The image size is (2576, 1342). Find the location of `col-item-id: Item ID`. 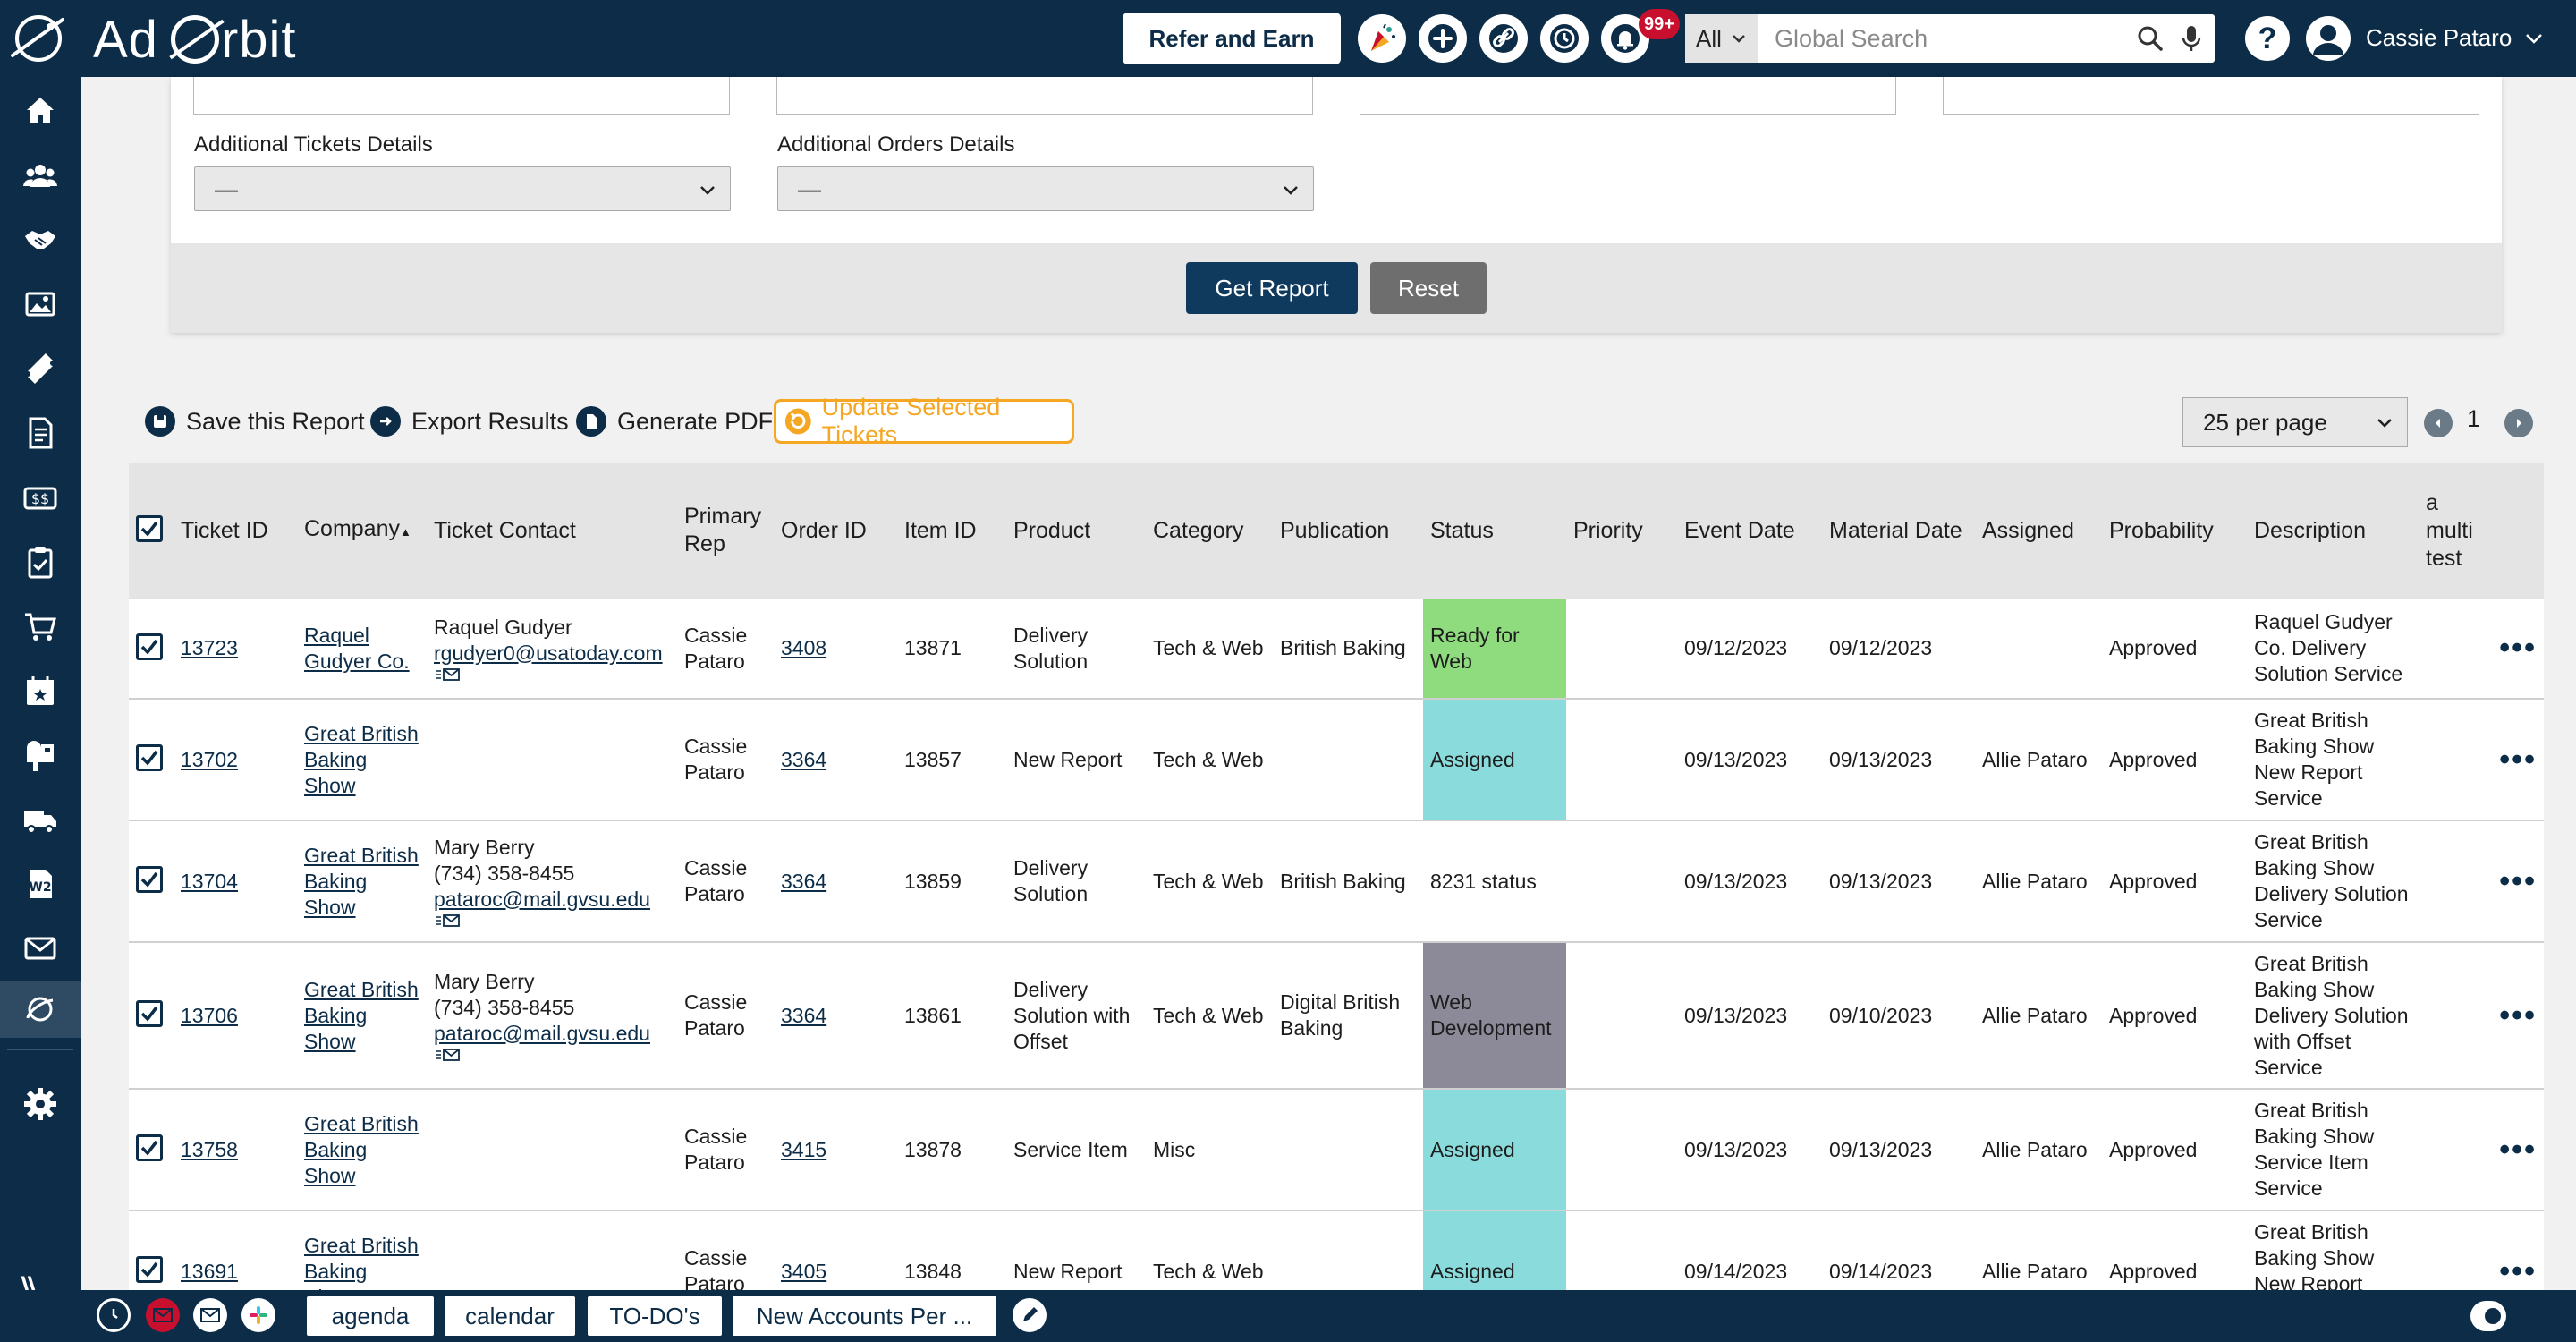

col-item-id: Item ID is located at coordinates (951, 531).